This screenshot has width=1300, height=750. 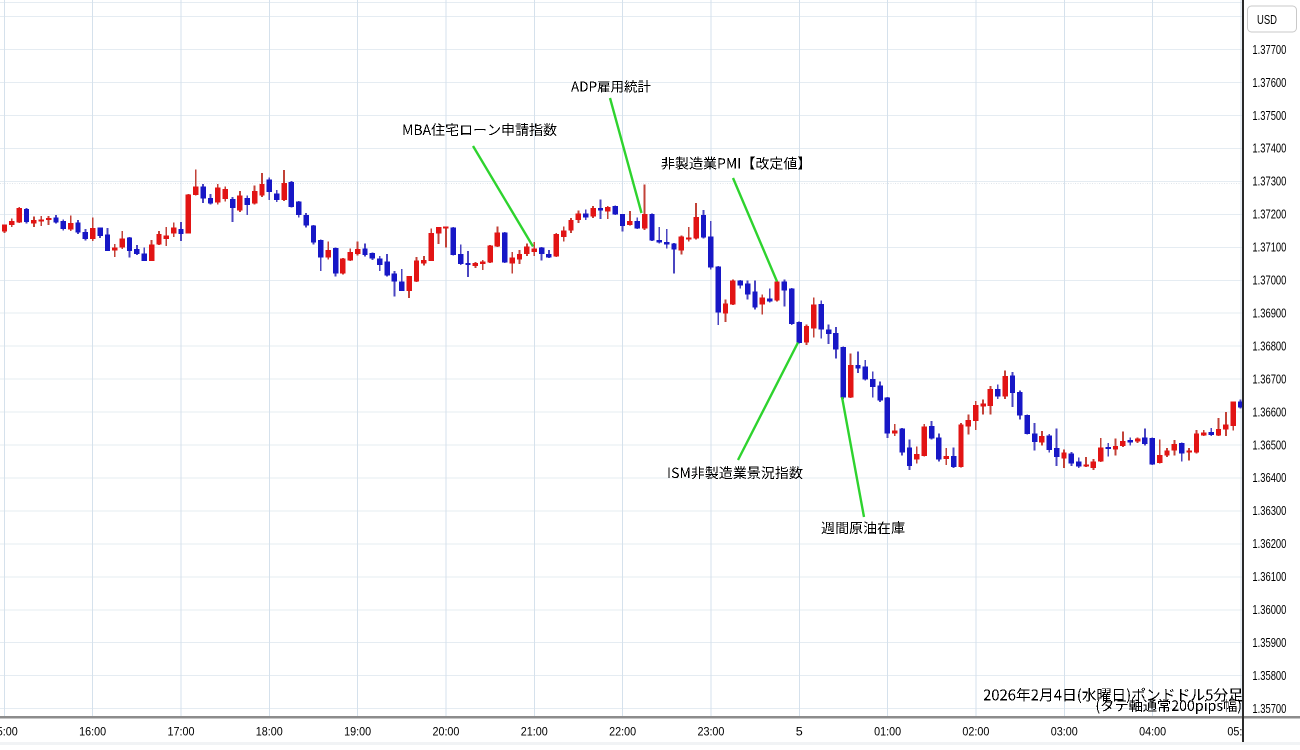 What do you see at coordinates (1064, 731) in the screenshot?
I see `svg-text: 03:00` at bounding box center [1064, 731].